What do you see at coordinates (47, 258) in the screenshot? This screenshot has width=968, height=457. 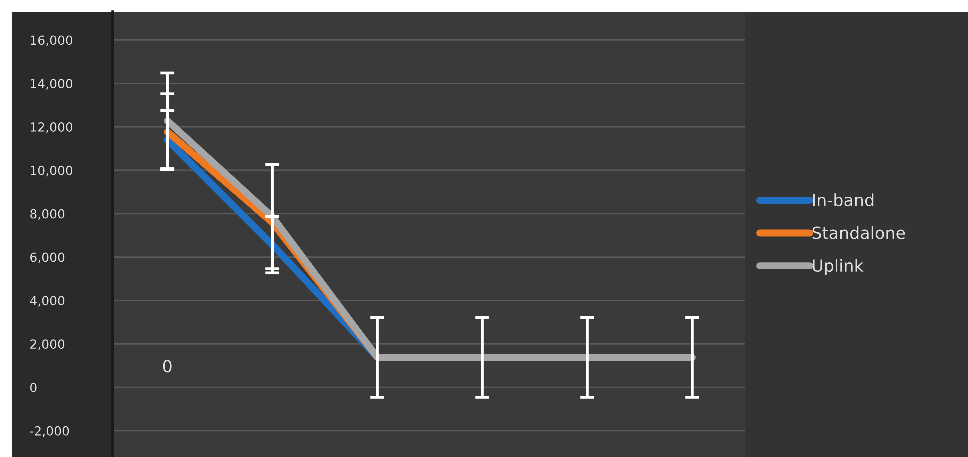 I see `y-tick-label: 6,000` at bounding box center [47, 258].